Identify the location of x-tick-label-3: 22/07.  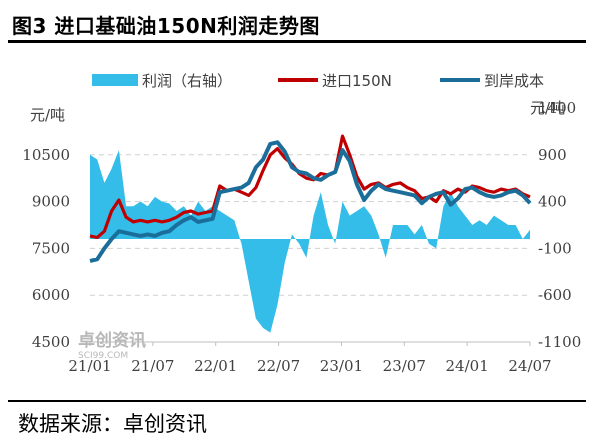
(278, 366).